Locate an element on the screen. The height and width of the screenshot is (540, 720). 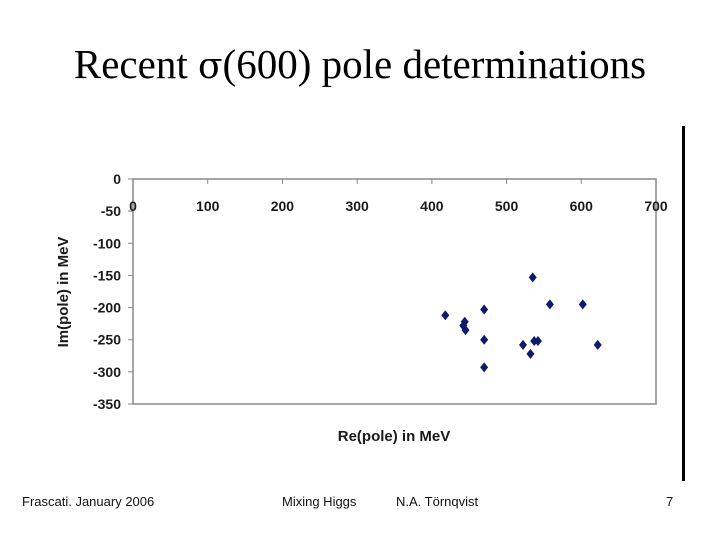
y-tick-label: -50 is located at coordinates (111, 211).